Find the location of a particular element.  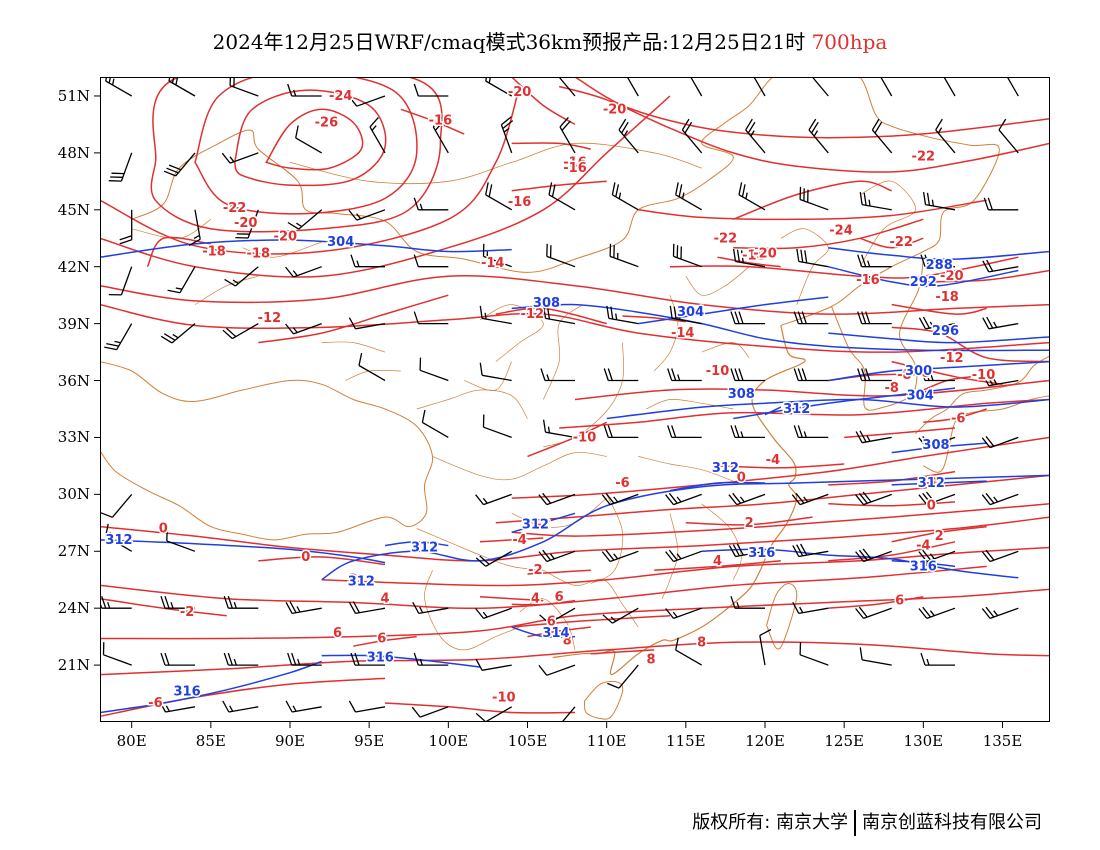

lat-label-21: 21N is located at coordinates (73, 665).